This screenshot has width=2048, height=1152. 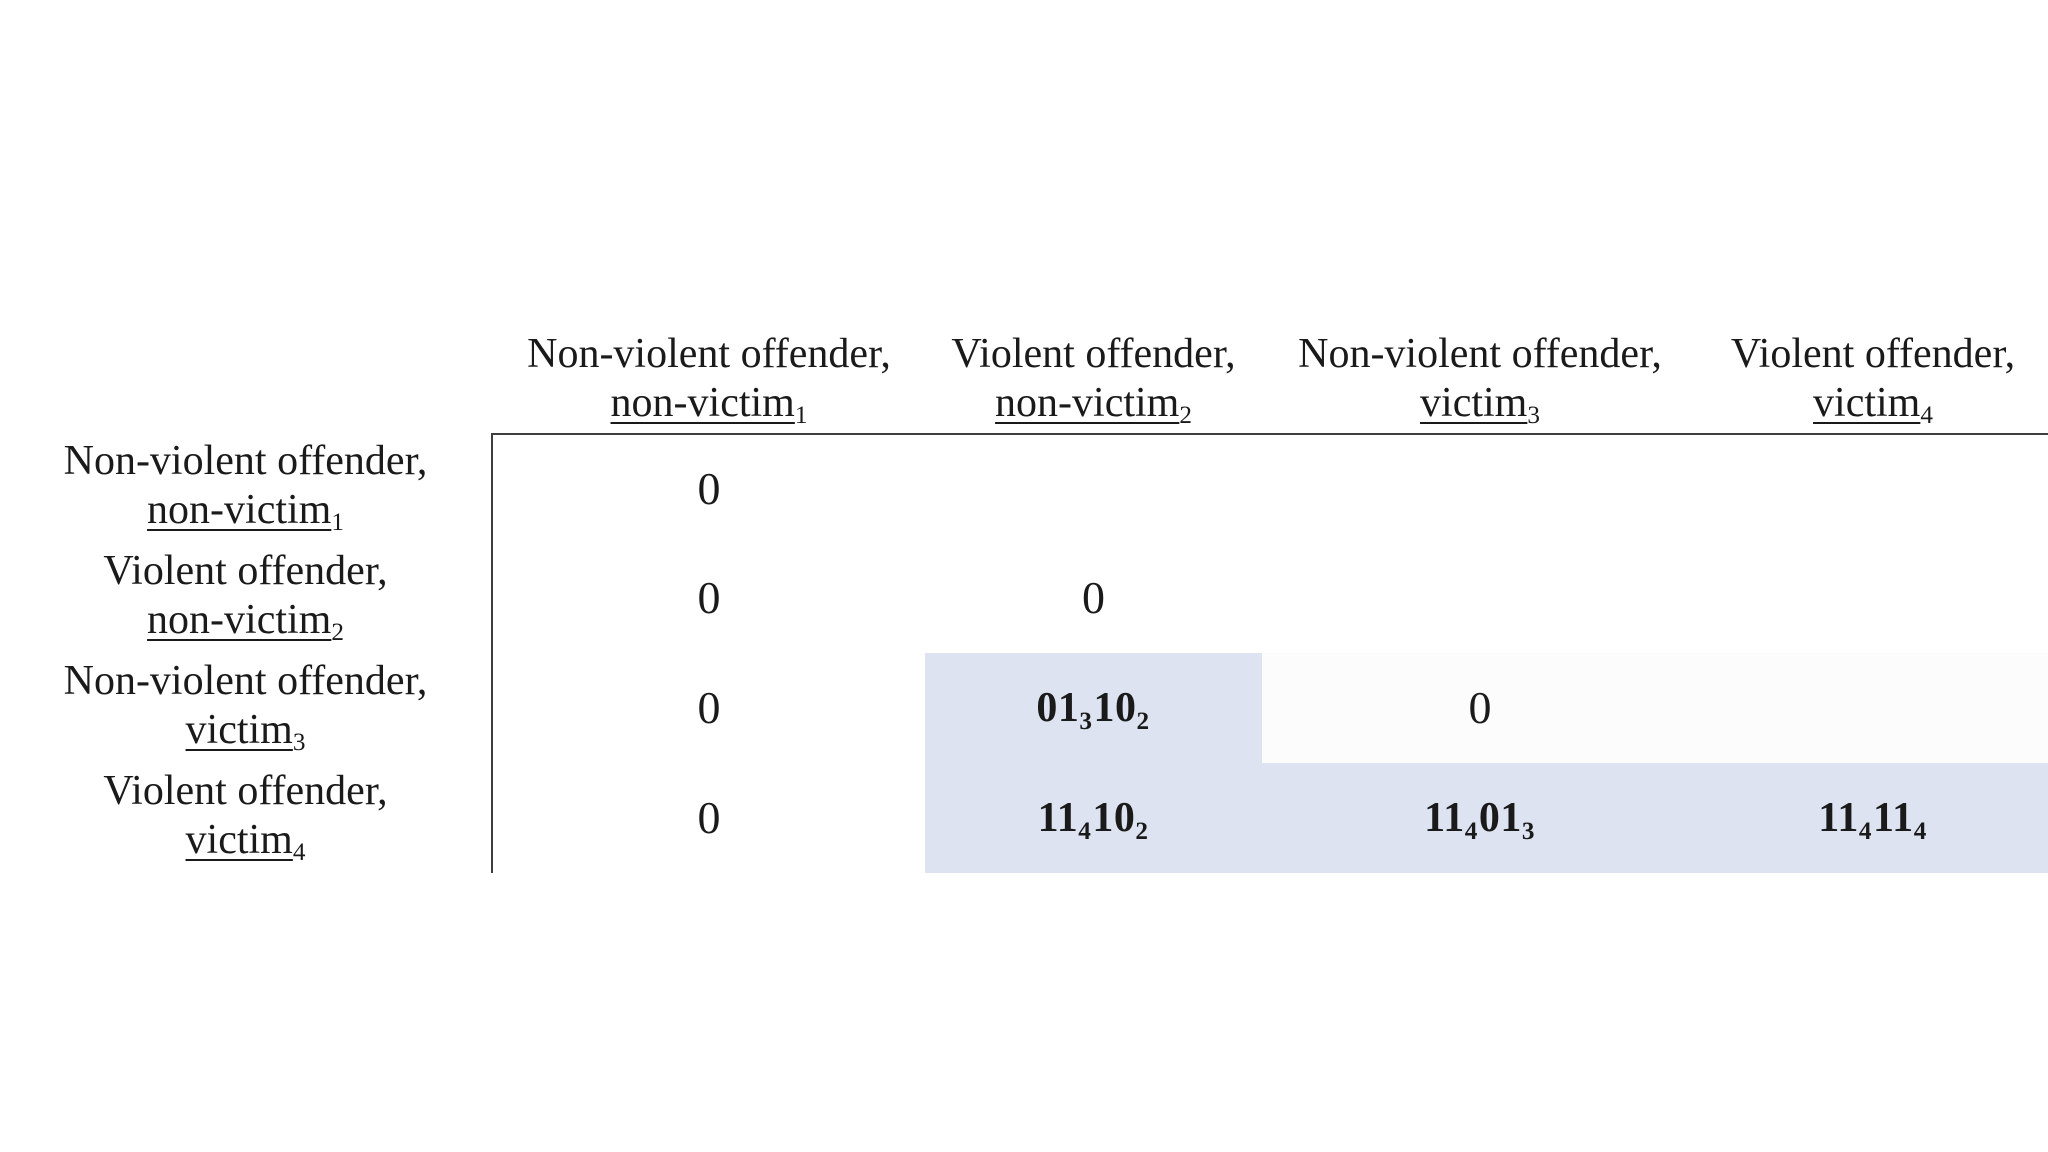 I want to click on matrix-cell: 114013, so click(x=1480, y=818).